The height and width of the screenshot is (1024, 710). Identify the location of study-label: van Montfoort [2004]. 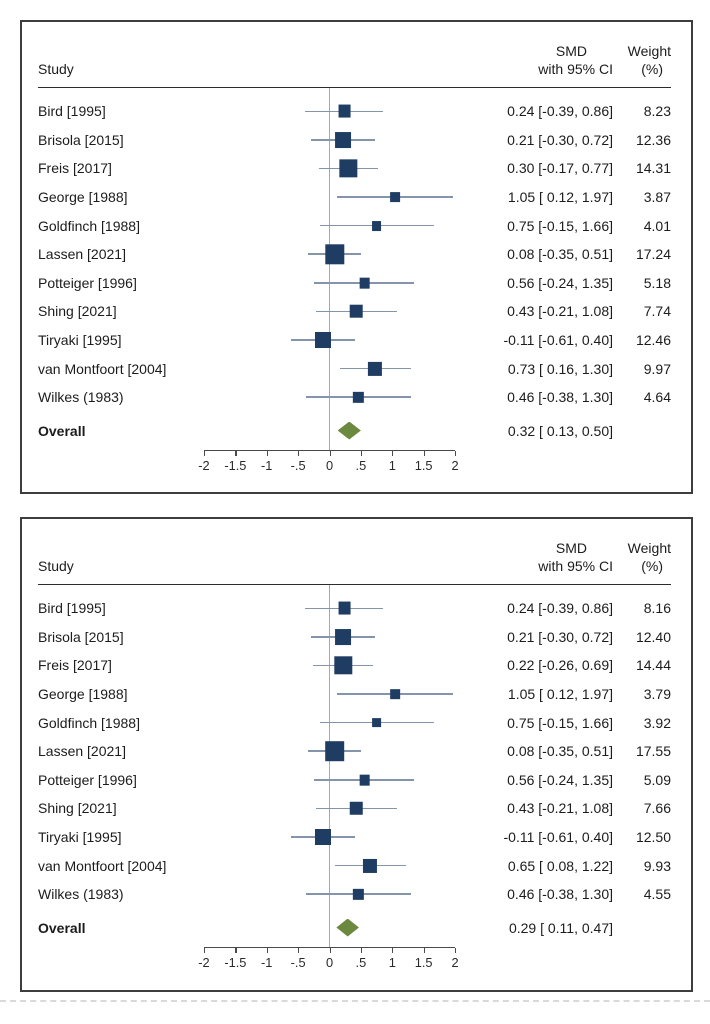
(102, 865).